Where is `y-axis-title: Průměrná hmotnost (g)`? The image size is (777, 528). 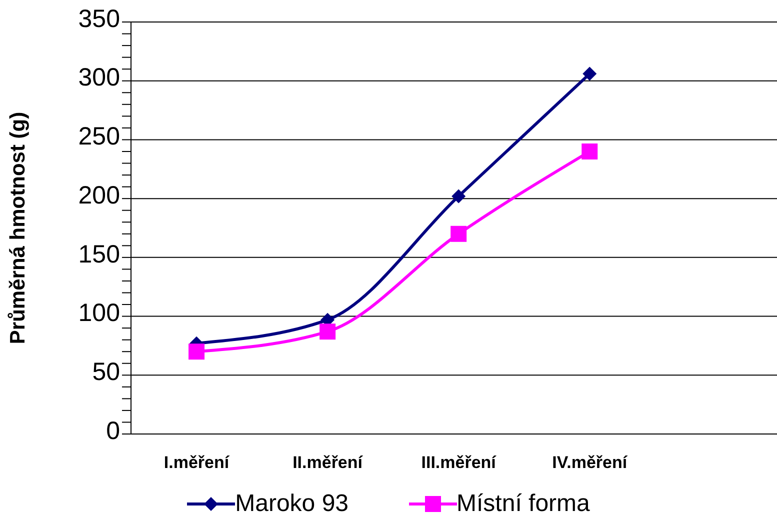 y-axis-title: Průměrná hmotnost (g) is located at coordinates (18, 228).